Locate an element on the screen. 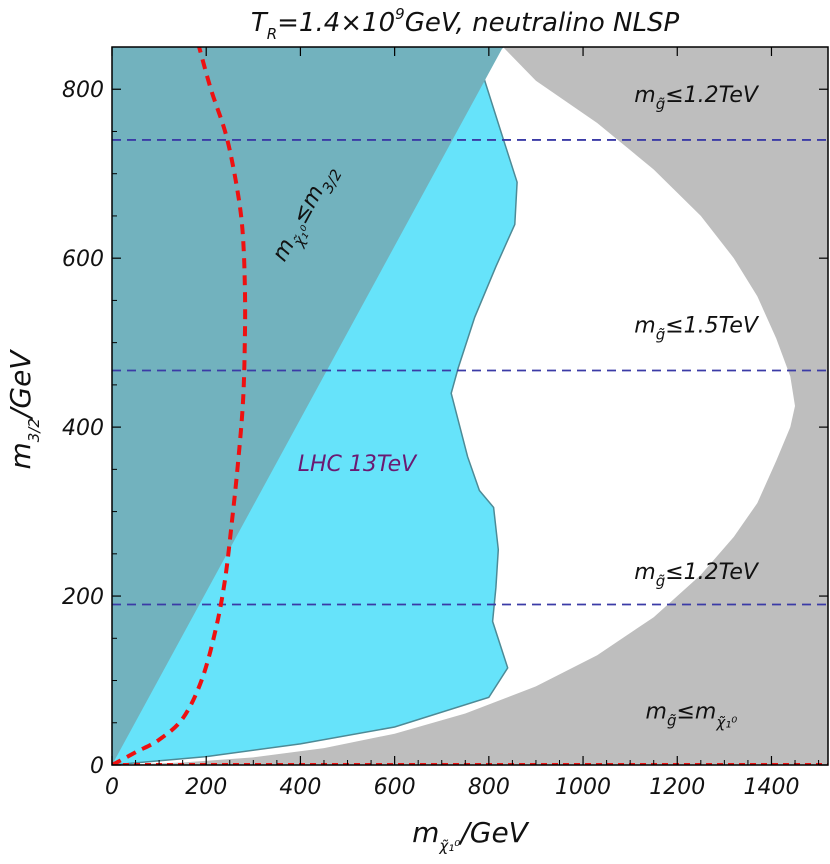 Image resolution: width=830 pixels, height=864 pixels. x-tick-label: 0 is located at coordinates (112, 787).